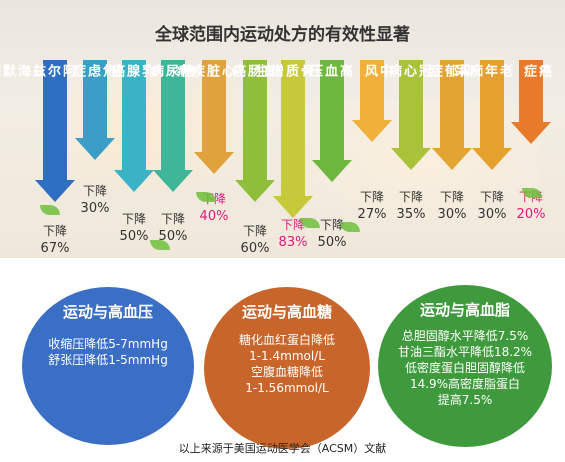 The width and height of the screenshot is (565, 462). Describe the element at coordinates (107, 312) in the screenshot. I see `bubble-title: 运动与高血压` at that location.